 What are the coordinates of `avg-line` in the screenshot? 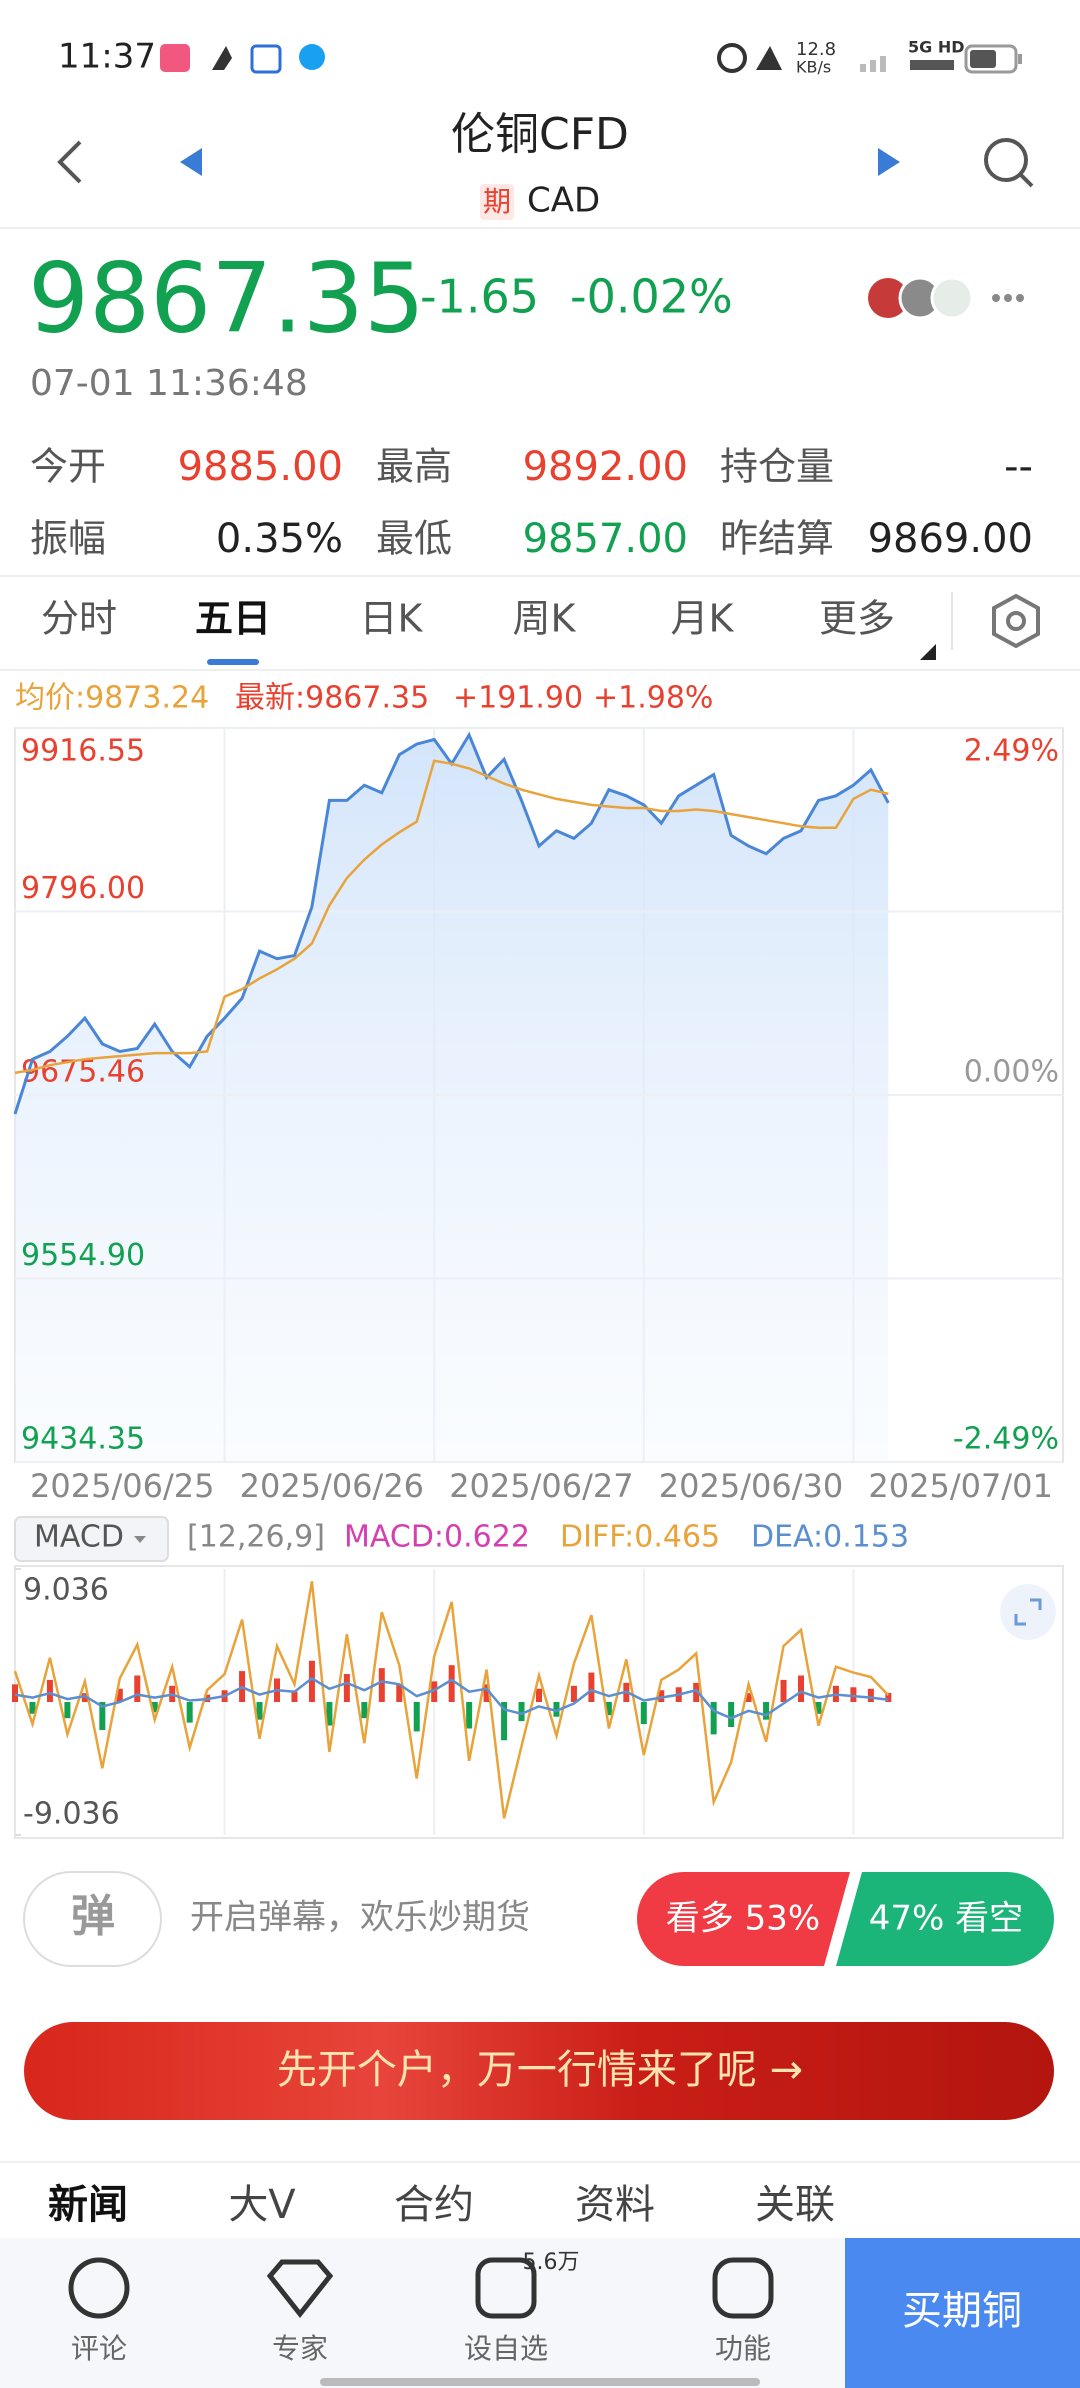 It's located at (451, 917).